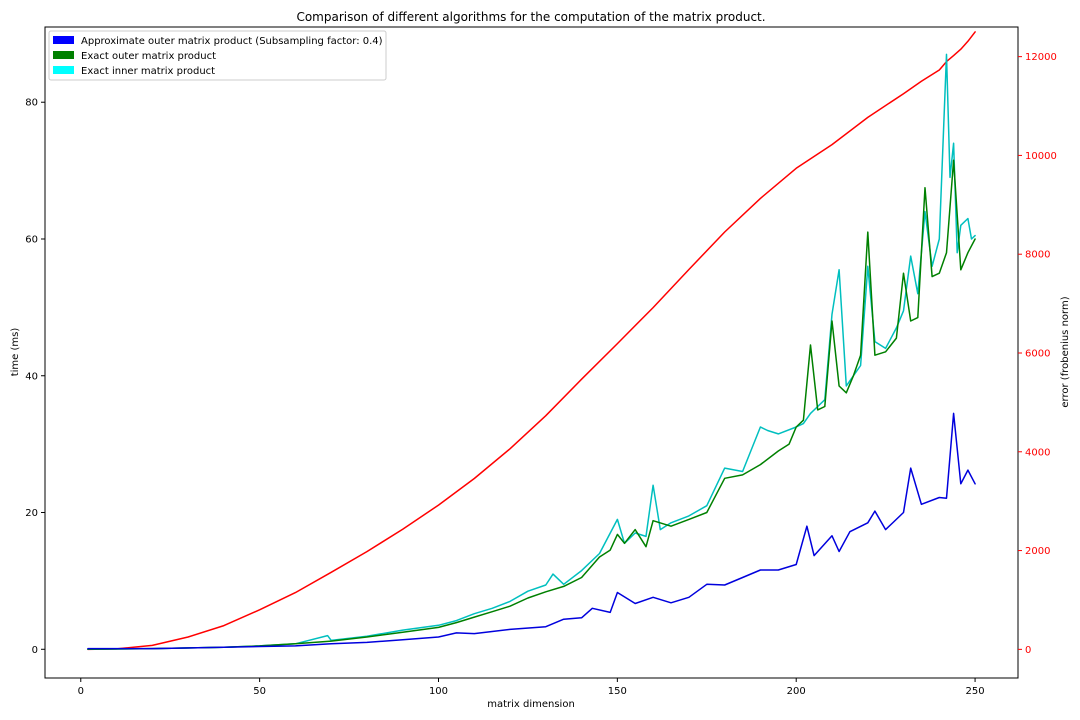 The width and height of the screenshot is (1080, 720). I want to click on x-tick-label: 0, so click(81, 691).